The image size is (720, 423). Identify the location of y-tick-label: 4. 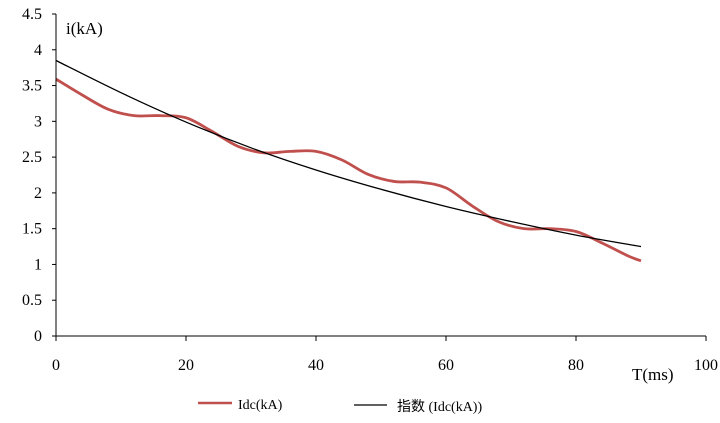
(38, 50).